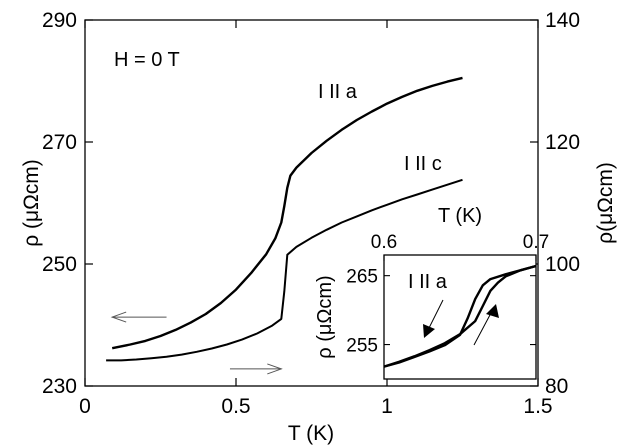 This screenshot has height=447, width=623. I want to click on x-tick-label-2: 1, so click(387, 406).